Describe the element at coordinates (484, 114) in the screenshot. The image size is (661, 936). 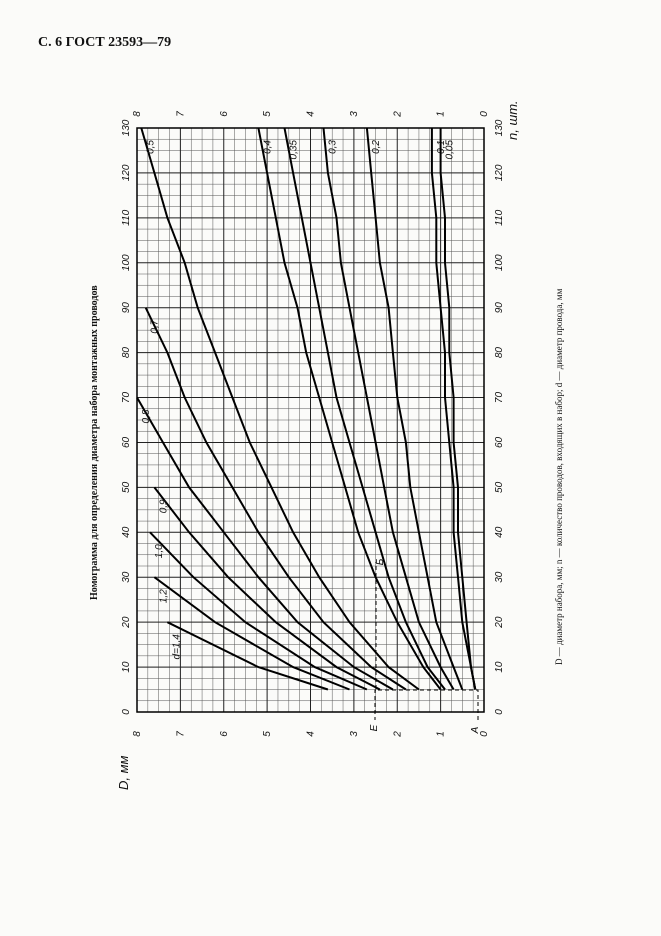
I see `y-tick-label-top: 0` at that location.